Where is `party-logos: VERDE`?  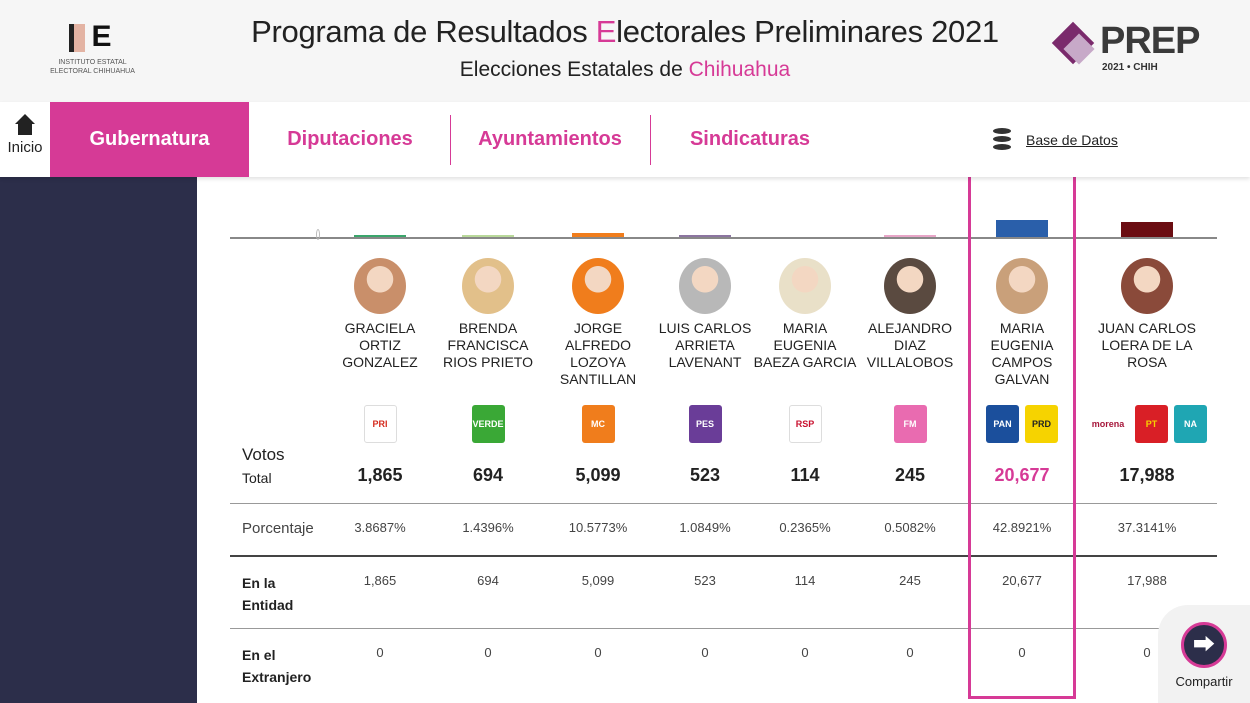 party-logos: VERDE is located at coordinates (488, 424).